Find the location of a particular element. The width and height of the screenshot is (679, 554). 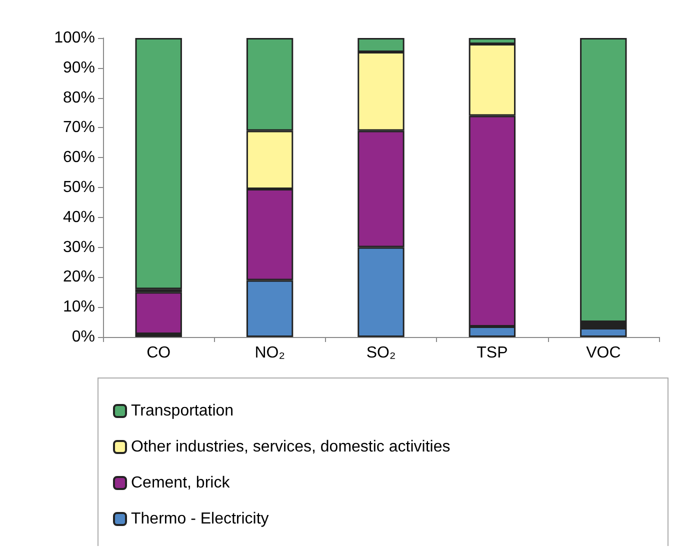

legend-label: Cement, brick is located at coordinates (181, 483).